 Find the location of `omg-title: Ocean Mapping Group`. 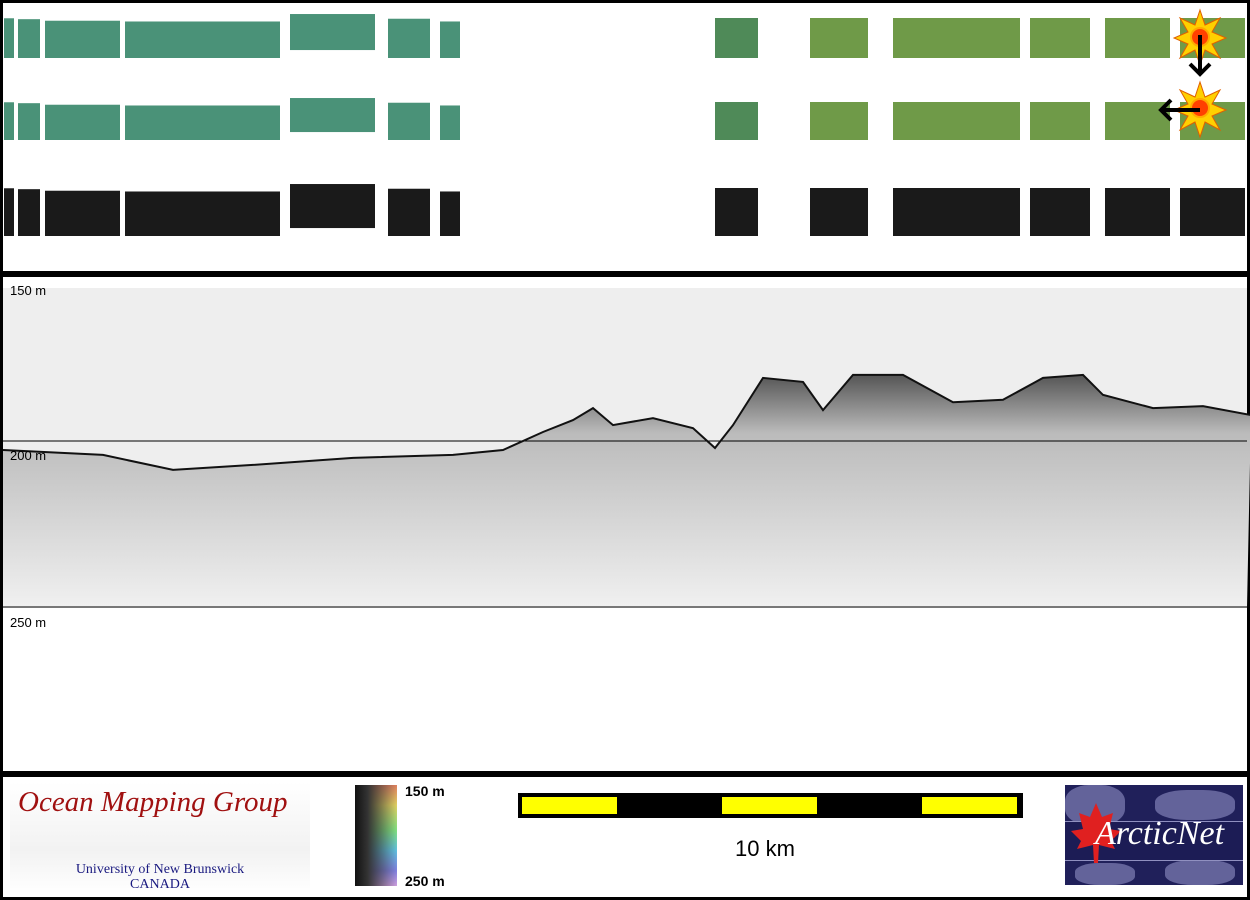

omg-title: Ocean Mapping Group is located at coordinates (153, 802).